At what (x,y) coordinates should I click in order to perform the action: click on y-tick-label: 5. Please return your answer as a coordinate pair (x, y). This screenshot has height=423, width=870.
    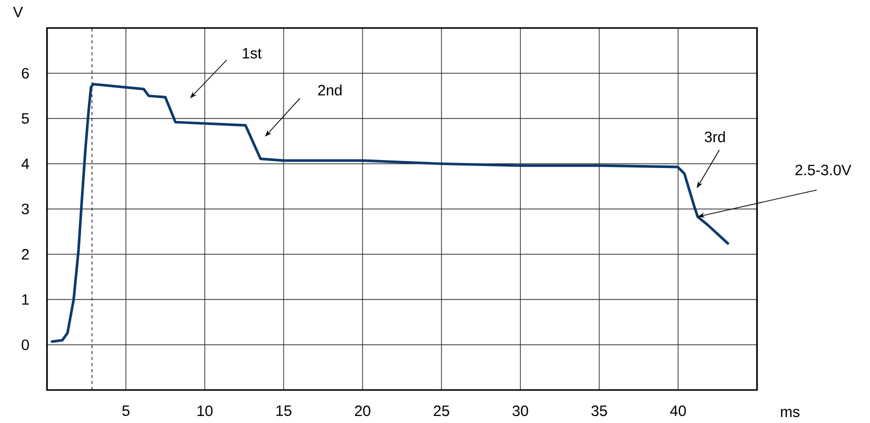
    Looking at the image, I should click on (25, 118).